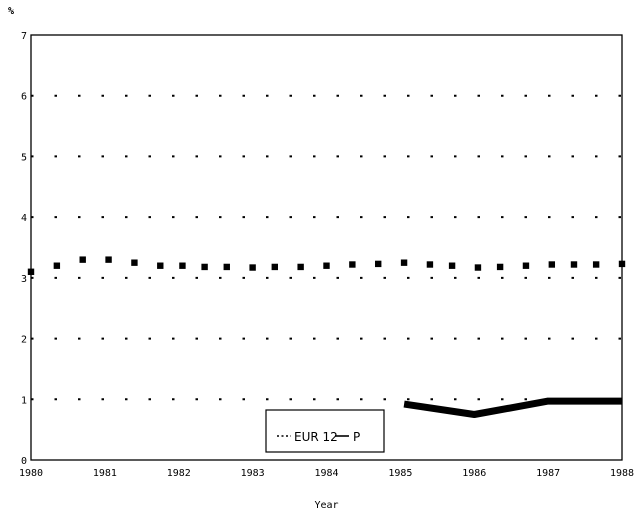 This screenshot has width=643, height=515. Describe the element at coordinates (512, 407) in the screenshot. I see `series-line-p` at that location.